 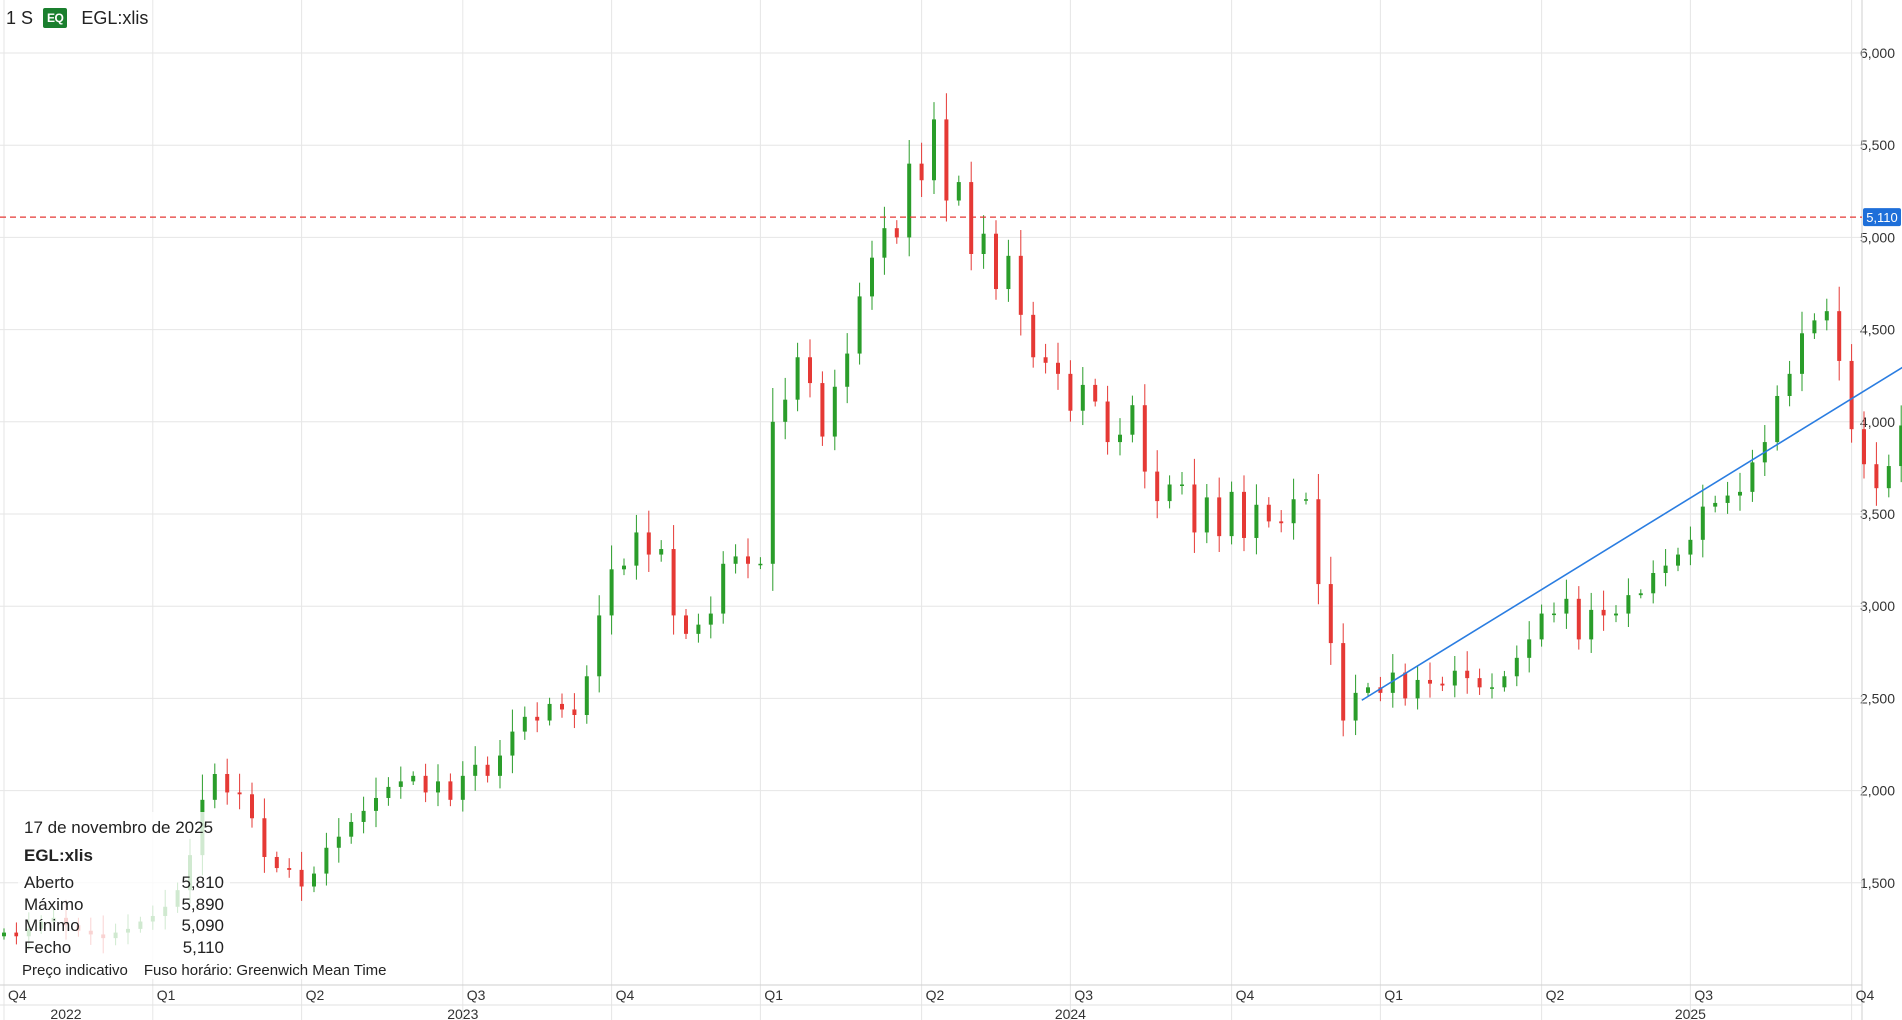 What do you see at coordinates (1877, 698) in the screenshot?
I see `y-tick-label: 2,500` at bounding box center [1877, 698].